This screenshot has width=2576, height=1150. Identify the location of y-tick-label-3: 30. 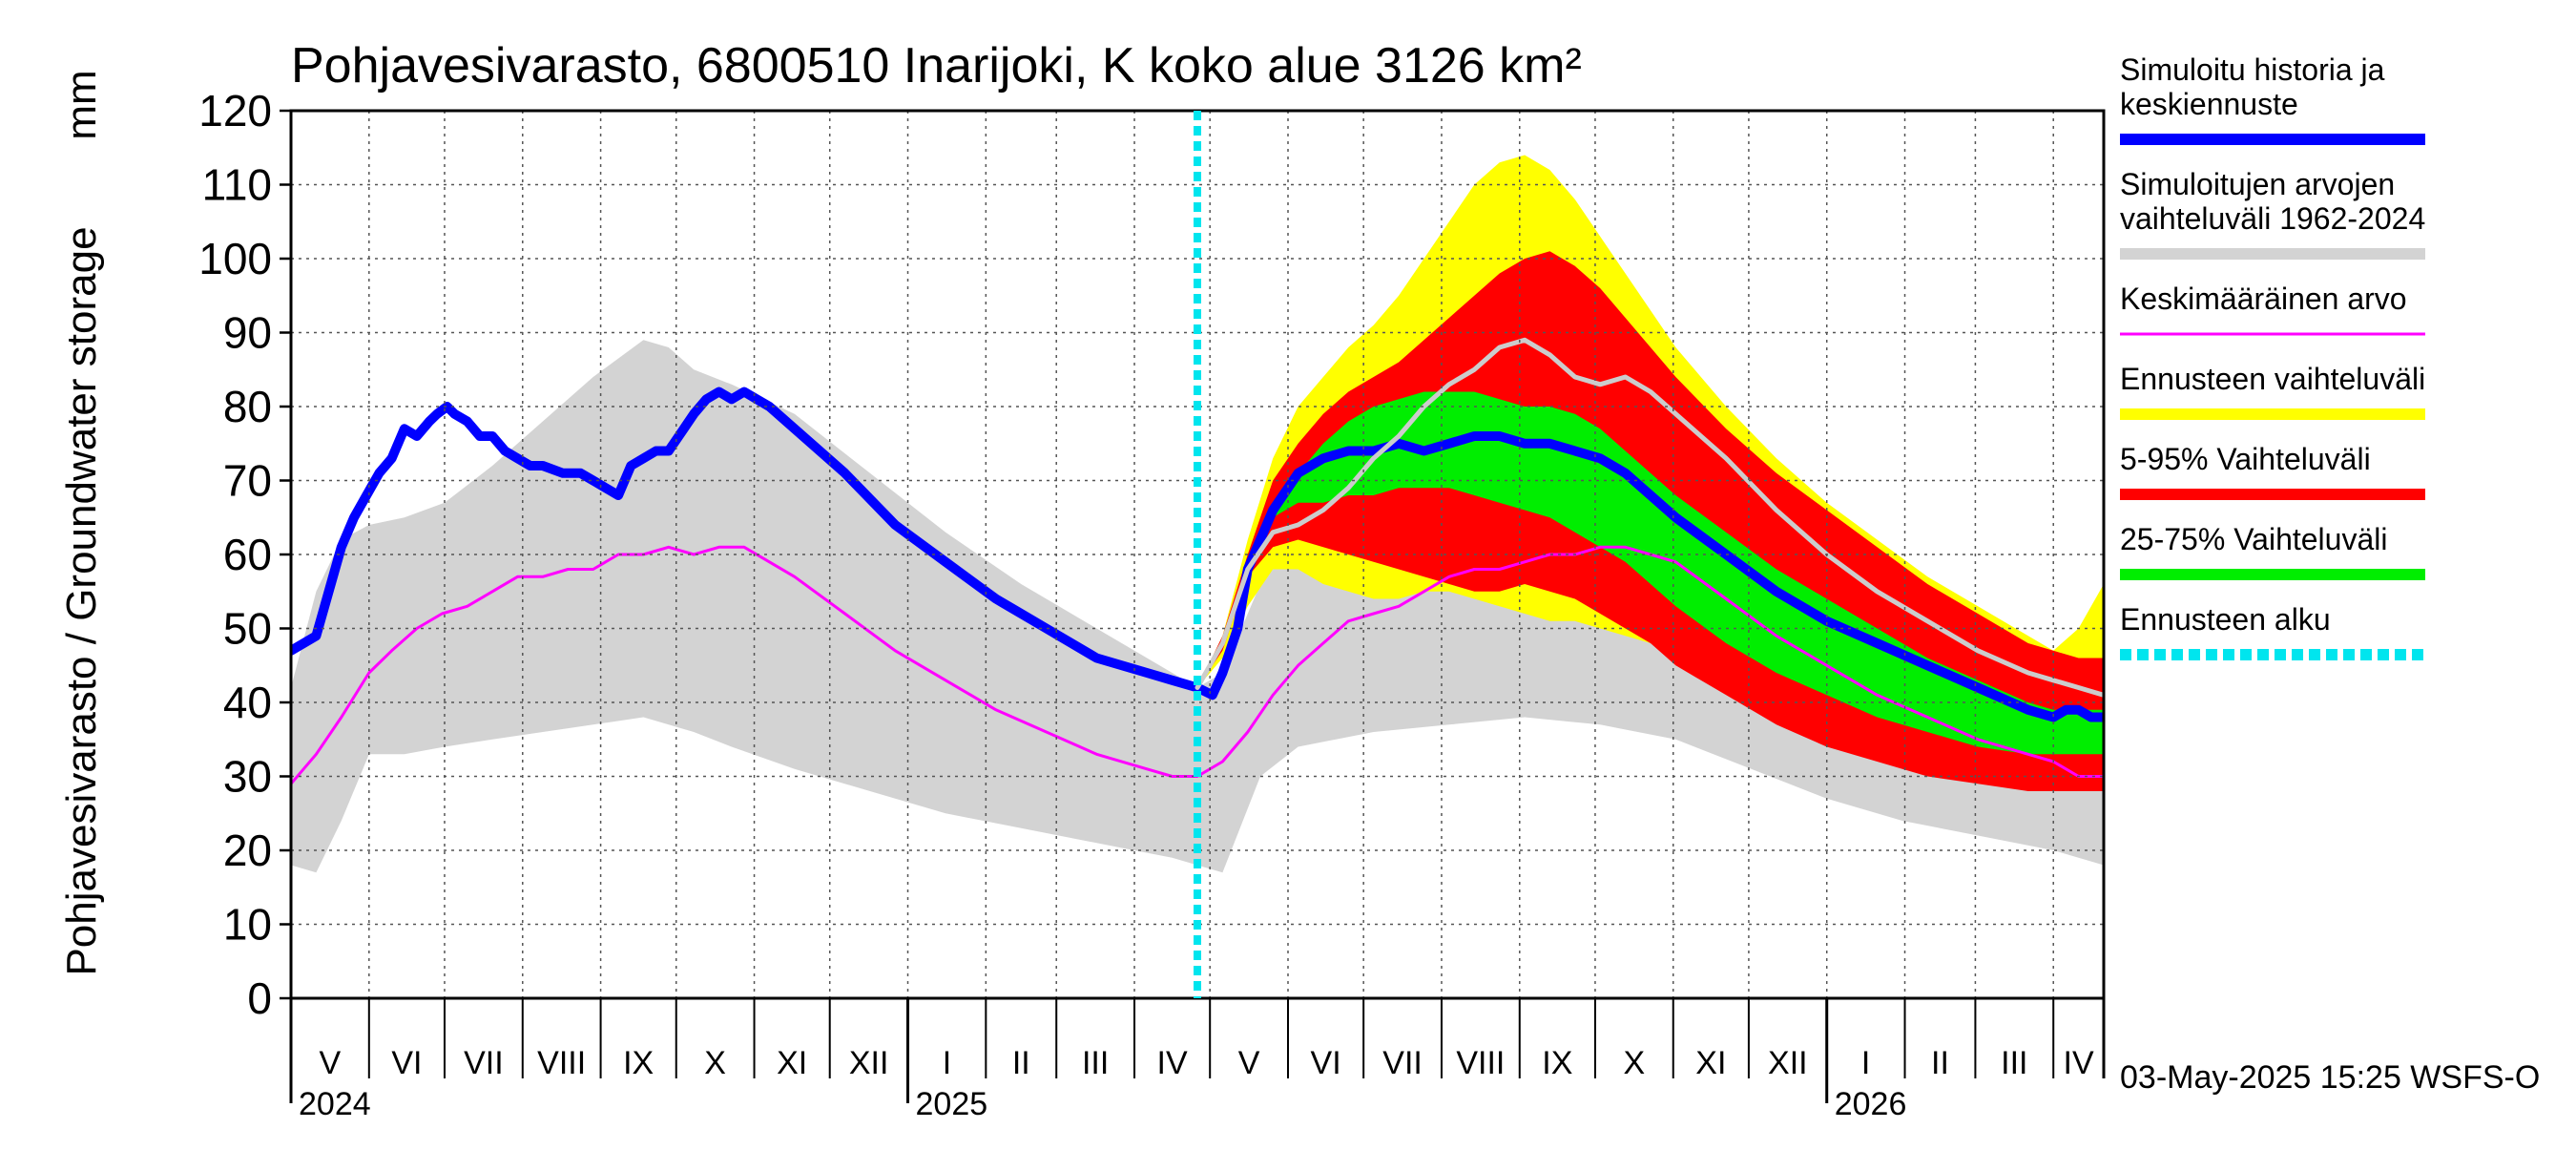
(247, 777).